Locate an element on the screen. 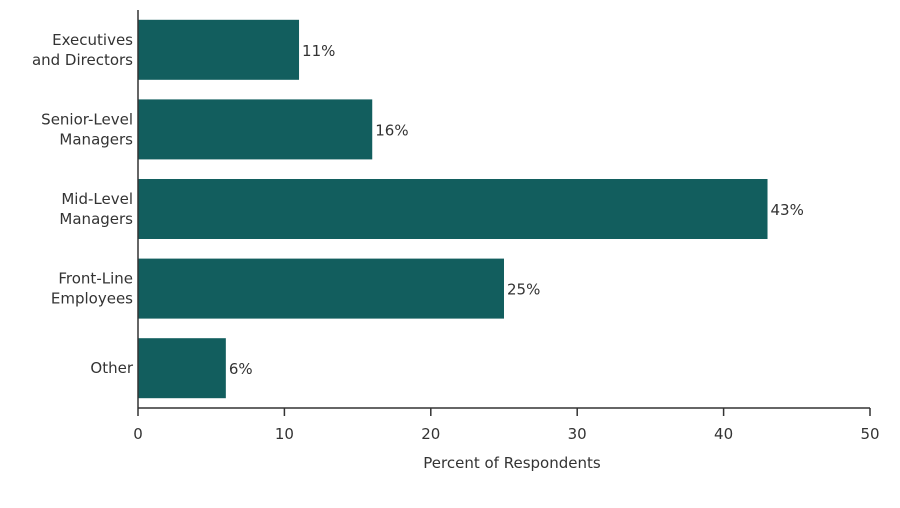 The height and width of the screenshot is (508, 900). bar-value-label: 11% is located at coordinates (318, 51).